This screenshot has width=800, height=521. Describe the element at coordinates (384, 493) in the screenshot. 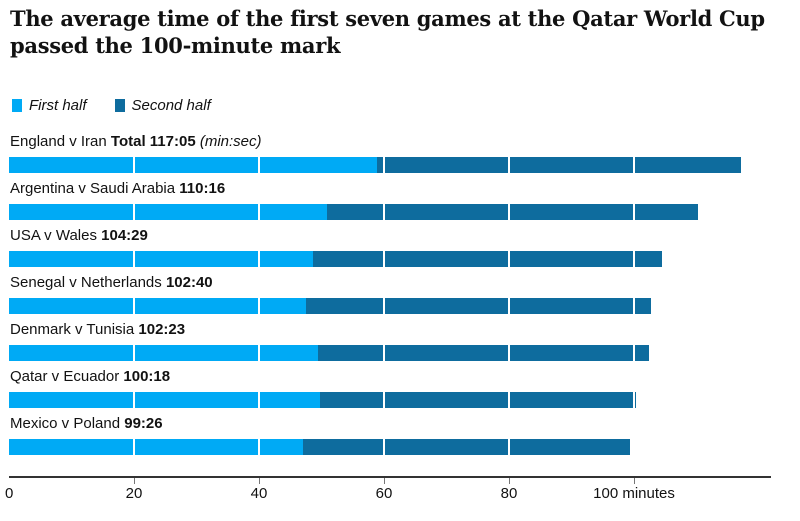

I see `axis-tick-label: 60` at that location.